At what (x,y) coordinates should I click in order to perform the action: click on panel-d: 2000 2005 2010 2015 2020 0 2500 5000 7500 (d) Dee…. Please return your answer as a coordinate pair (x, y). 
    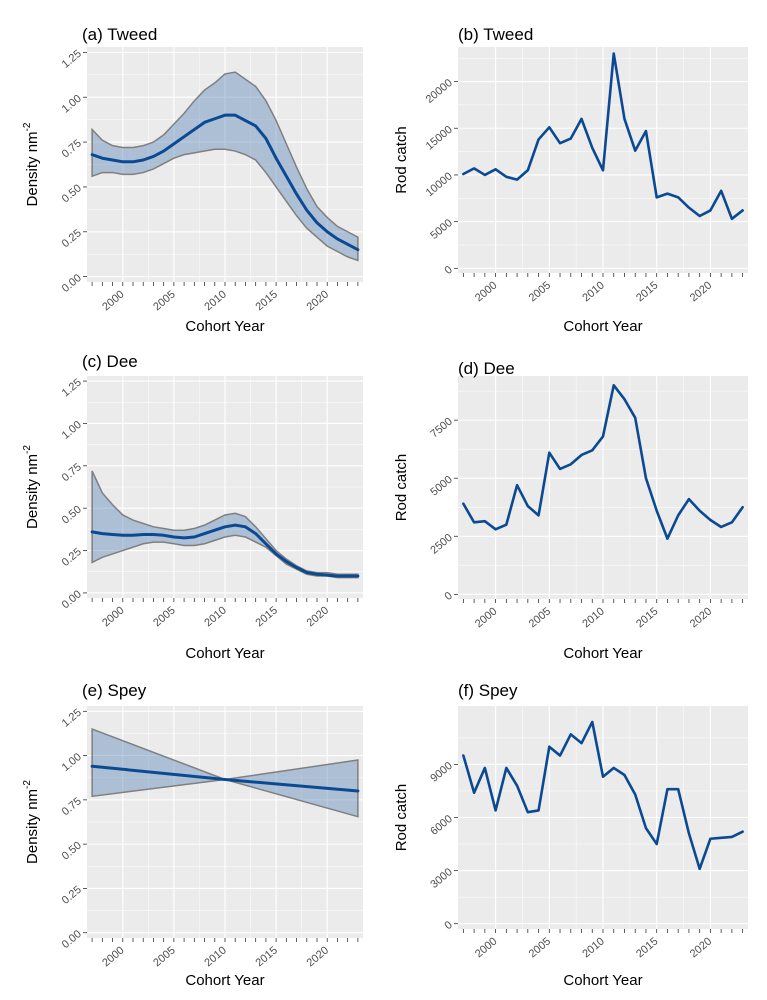
    Looking at the image, I should click on (570, 510).